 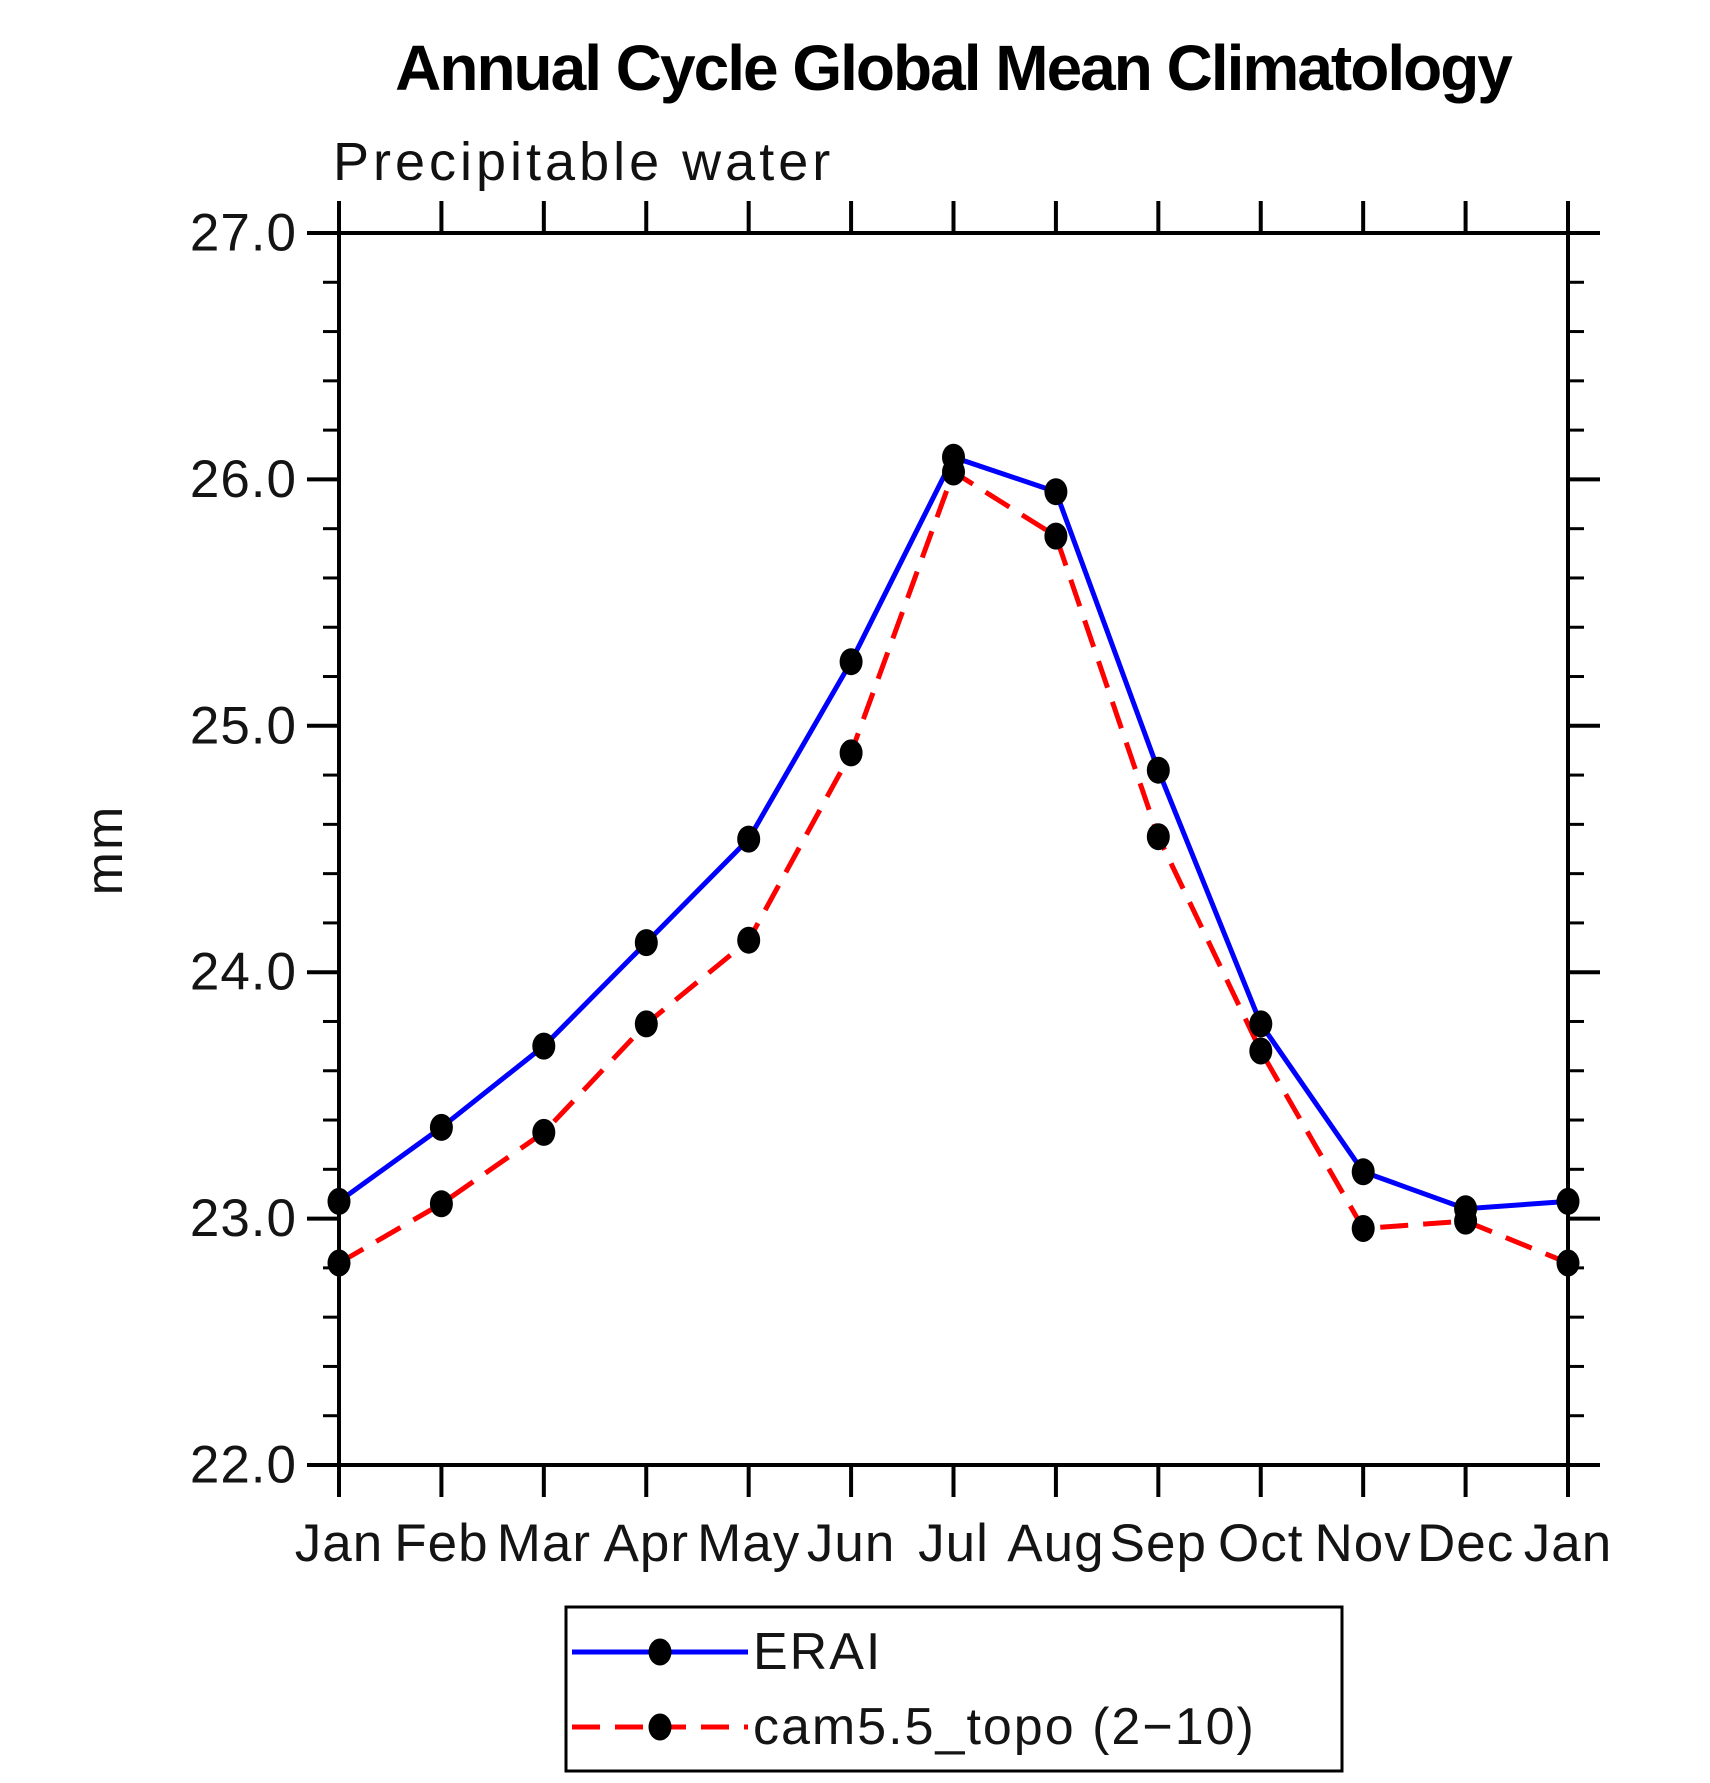 What do you see at coordinates (1004, 1727) in the screenshot?
I see `legend-label-cam5-5-topo-2-10: cam5.5_topo (2−10)` at bounding box center [1004, 1727].